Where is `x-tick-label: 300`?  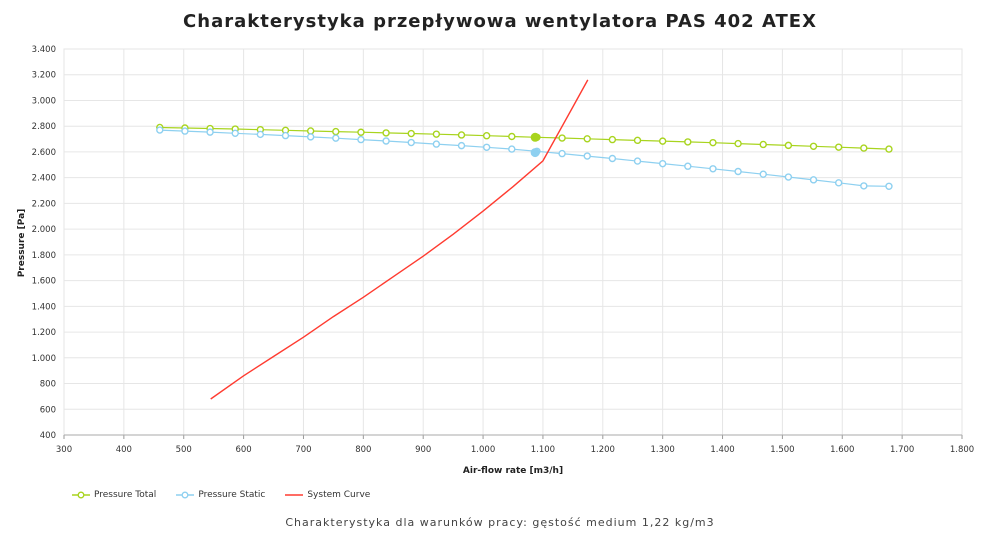
x-tick-label: 300 is located at coordinates (64, 450).